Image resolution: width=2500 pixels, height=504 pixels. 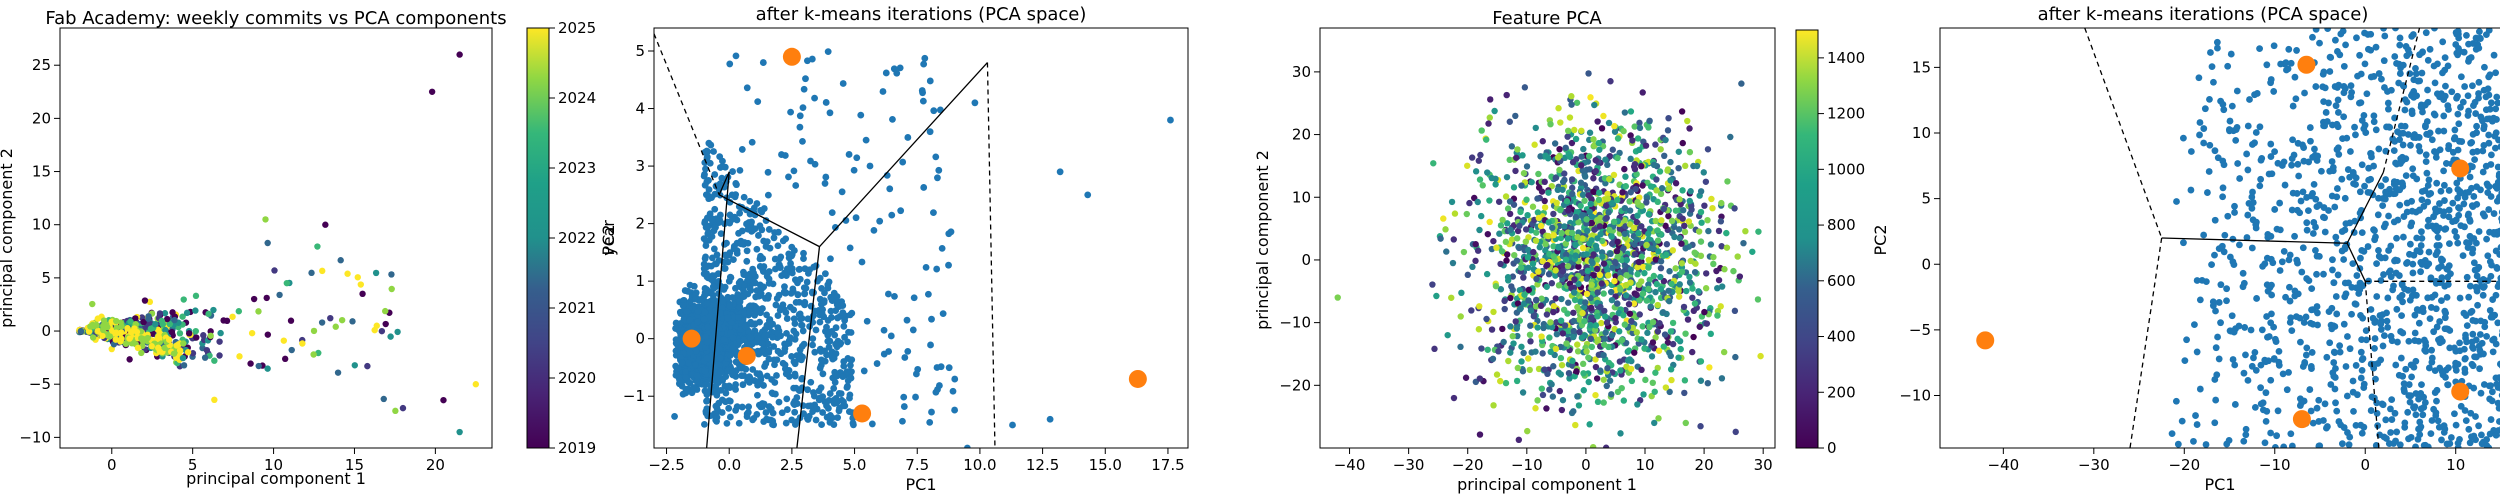 What do you see at coordinates (277, 243) in the screenshot?
I see `panel-1-points` at bounding box center [277, 243].